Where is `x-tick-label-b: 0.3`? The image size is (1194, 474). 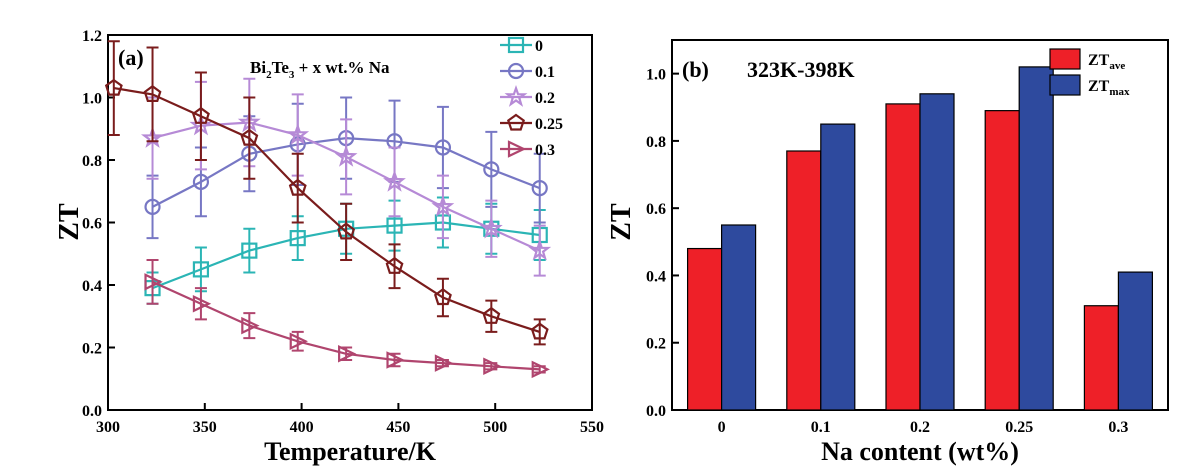
x-tick-label-b: 0.3 is located at coordinates (1118, 427).